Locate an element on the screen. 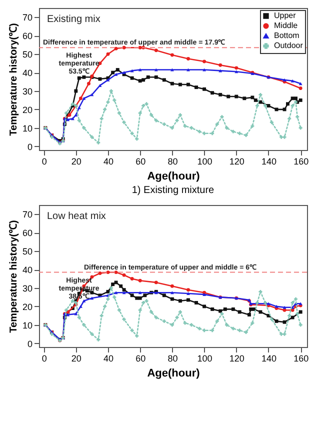  legend-label: Upper is located at coordinates (285, 15).